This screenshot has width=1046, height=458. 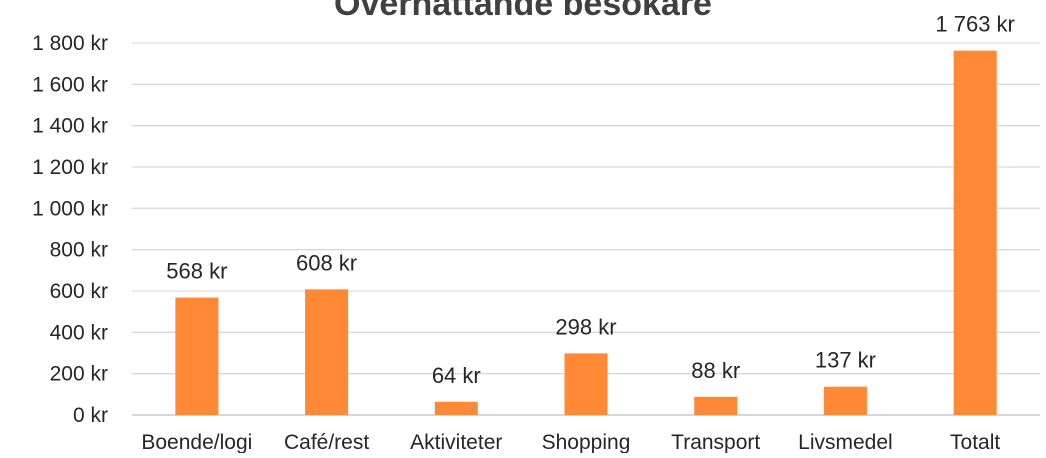 What do you see at coordinates (456, 442) in the screenshot?
I see `x-tick-label: Aktiviteter` at bounding box center [456, 442].